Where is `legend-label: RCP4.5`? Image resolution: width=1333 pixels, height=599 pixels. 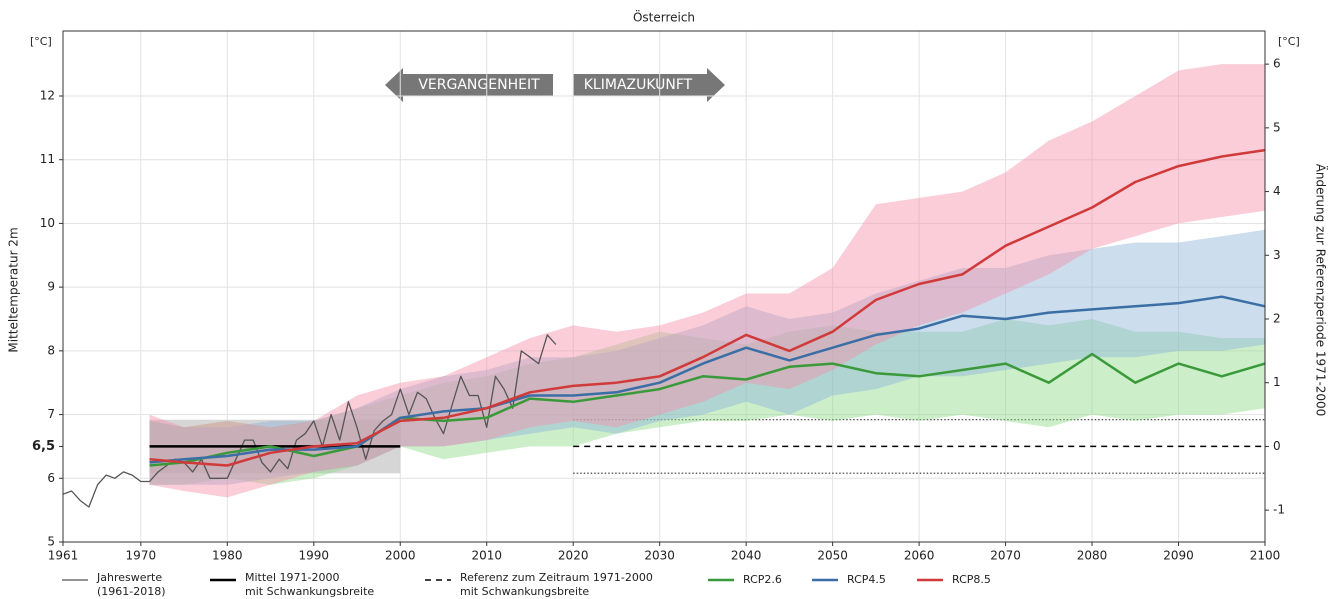 legend-label: RCP4.5 is located at coordinates (866, 579).